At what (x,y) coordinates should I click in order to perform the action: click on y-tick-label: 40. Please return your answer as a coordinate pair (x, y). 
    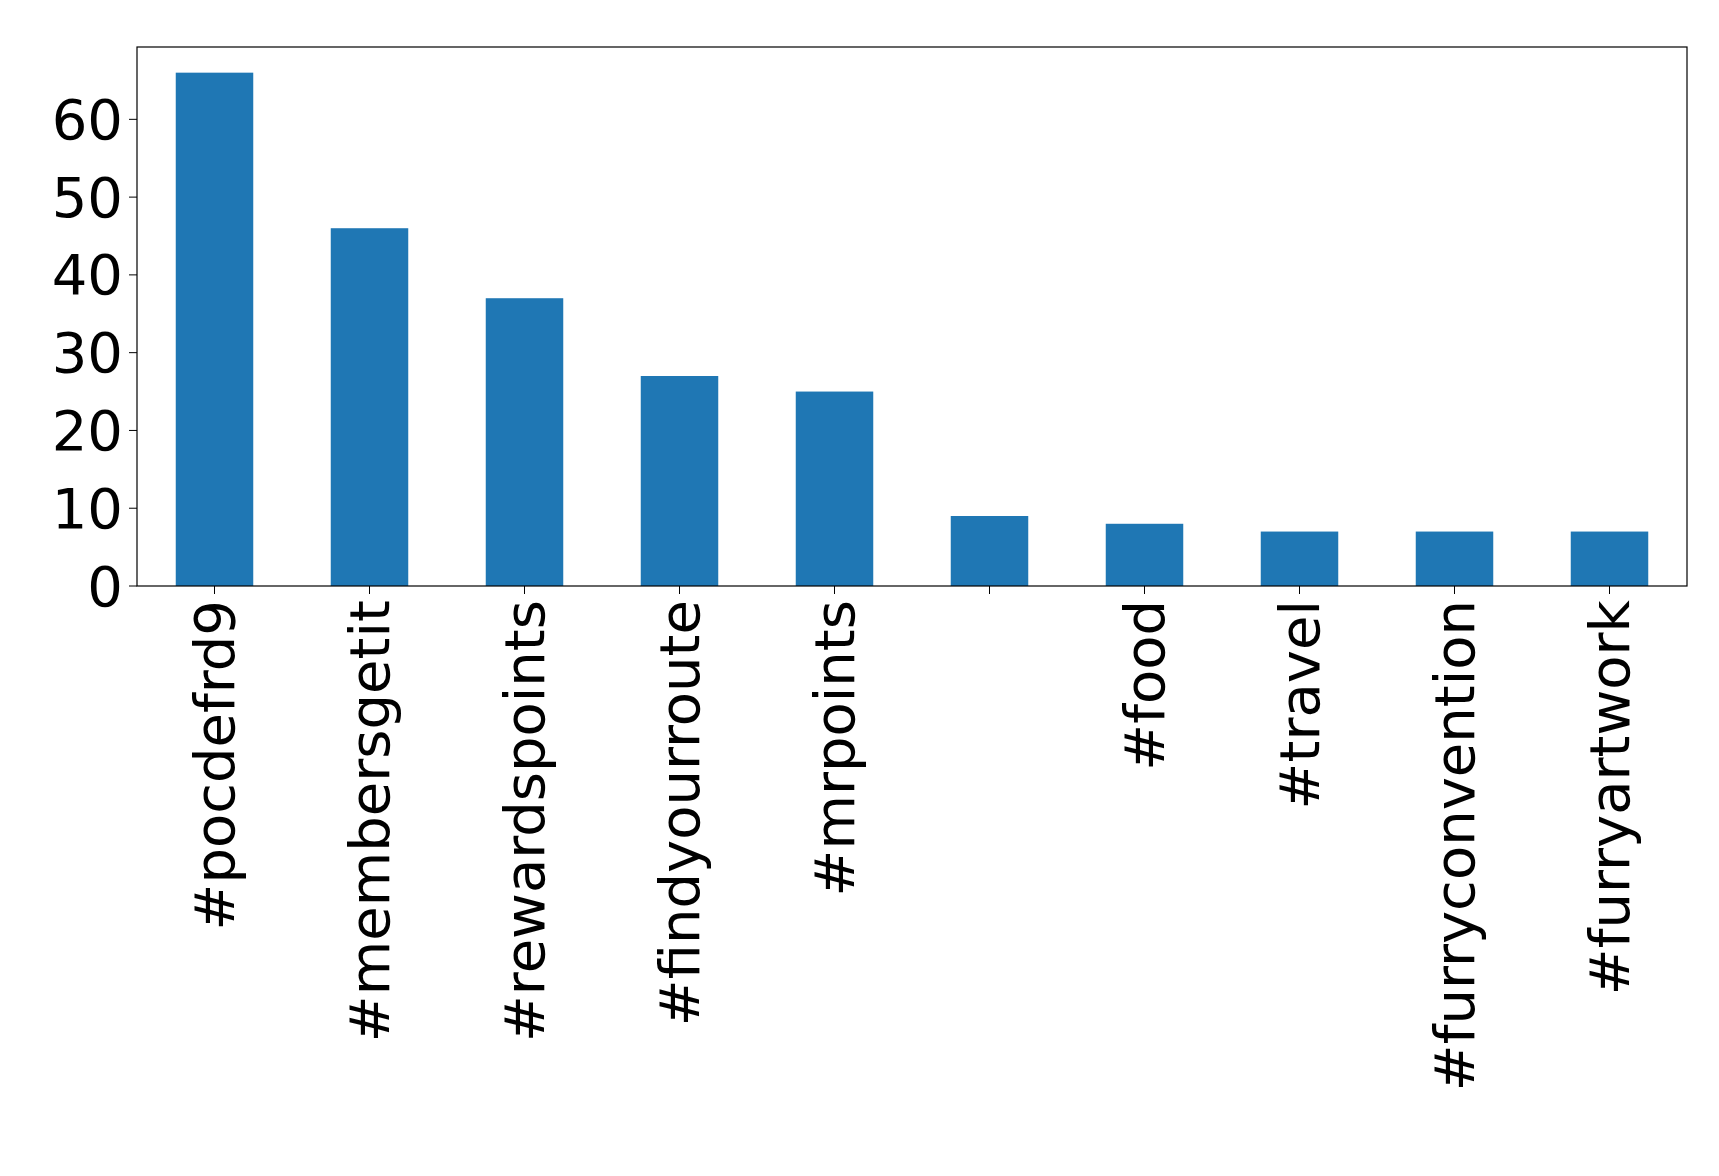
    Looking at the image, I should click on (87, 275).